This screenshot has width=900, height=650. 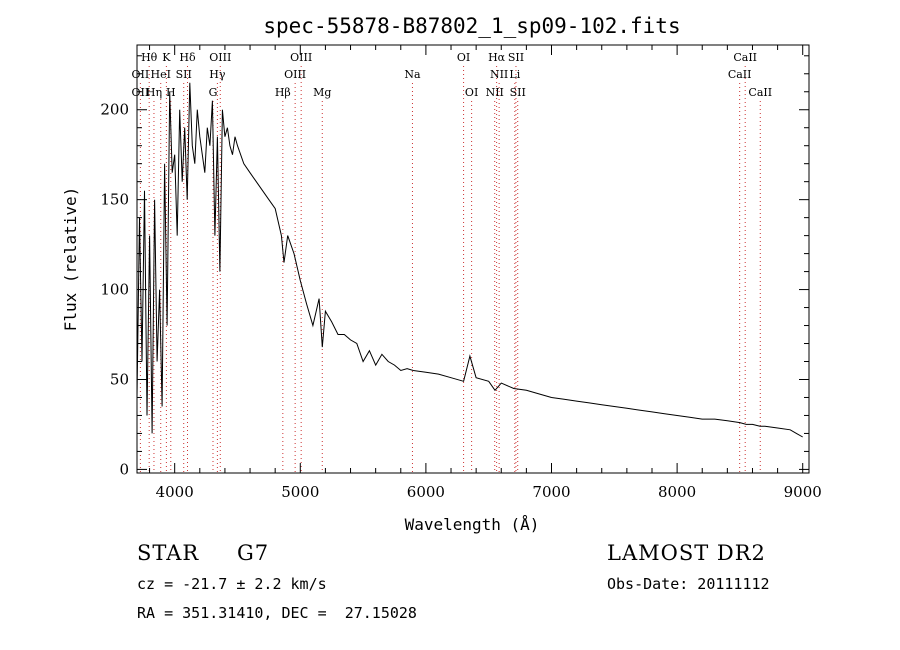 What do you see at coordinates (499, 74) in the screenshot?
I see `line-label-row2-6: NII` at bounding box center [499, 74].